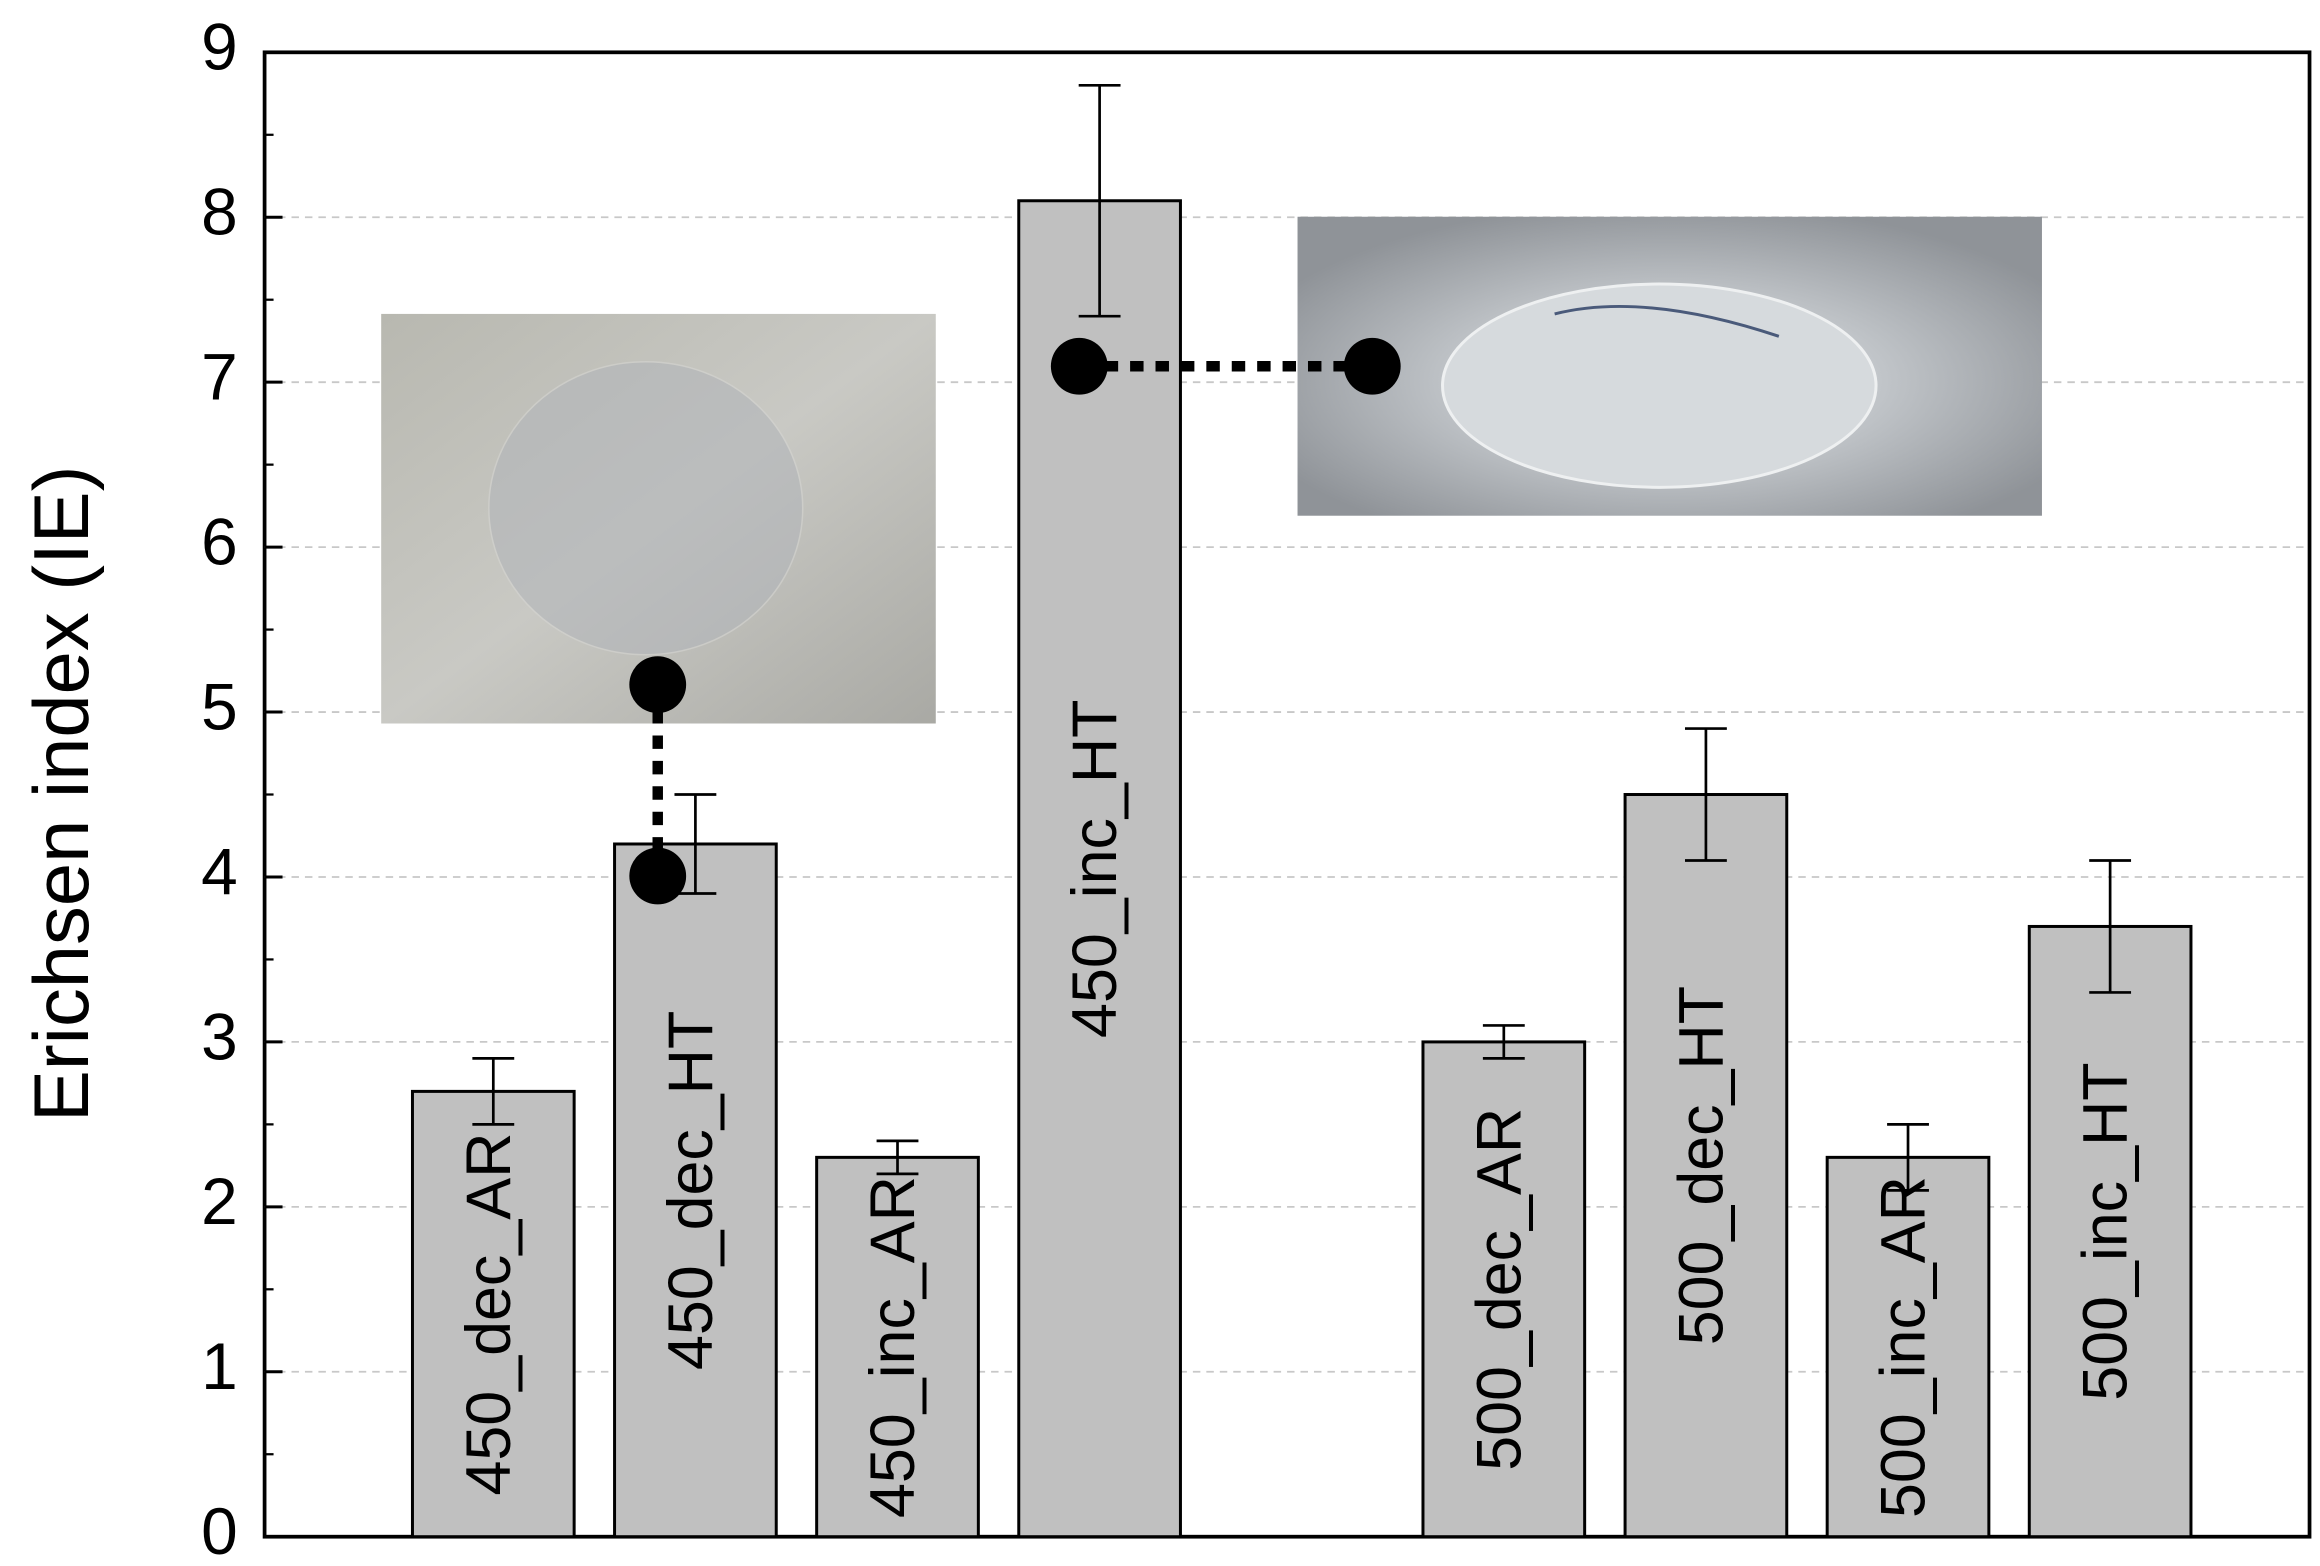  I want to click on y-tick-label: 2, so click(219, 1201).